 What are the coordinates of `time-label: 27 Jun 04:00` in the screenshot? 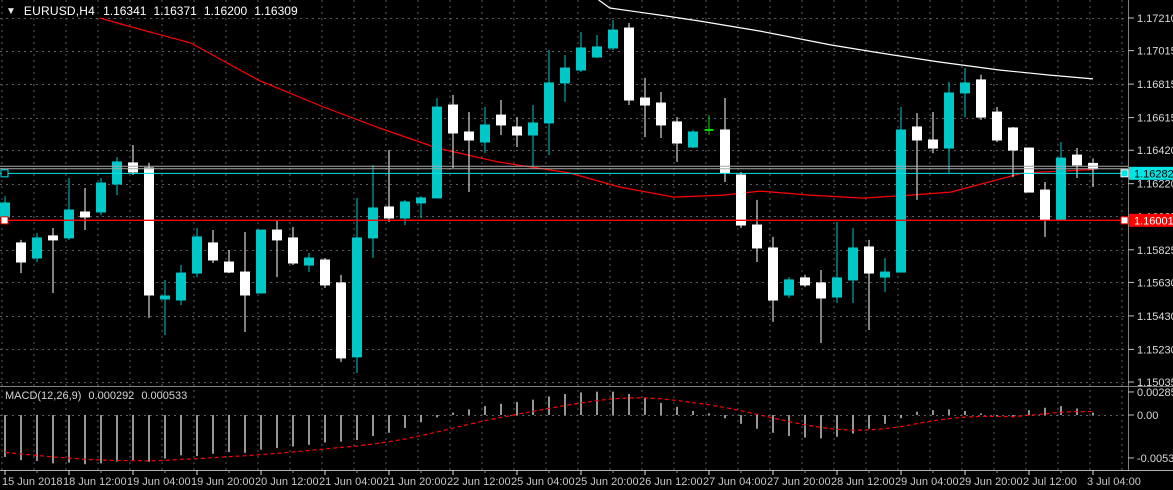 It's located at (735, 482).